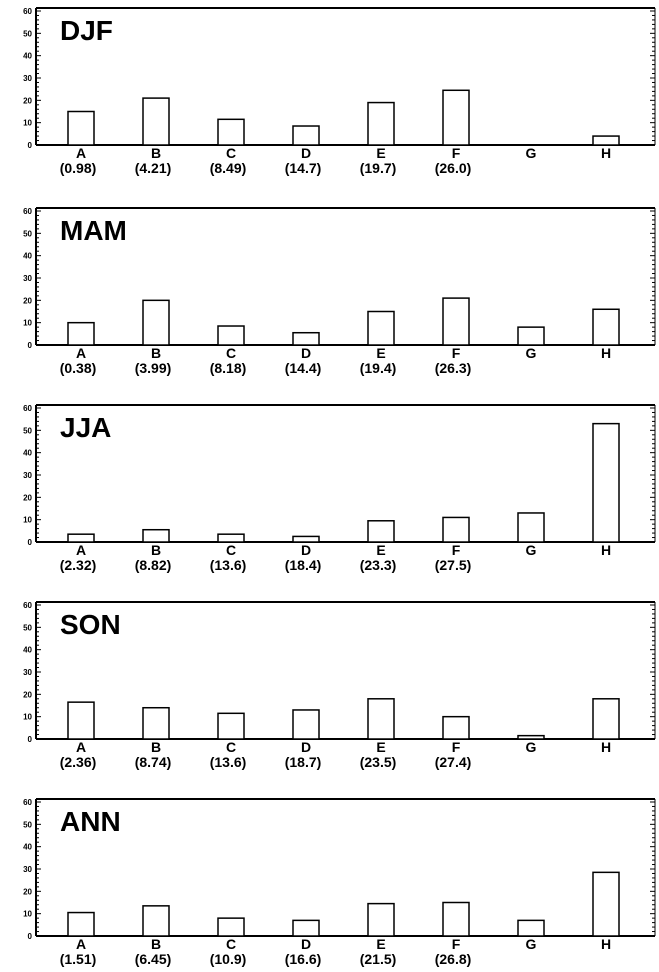  Describe the element at coordinates (453, 959) in the screenshot. I see `category-value-label: (26.8)` at that location.